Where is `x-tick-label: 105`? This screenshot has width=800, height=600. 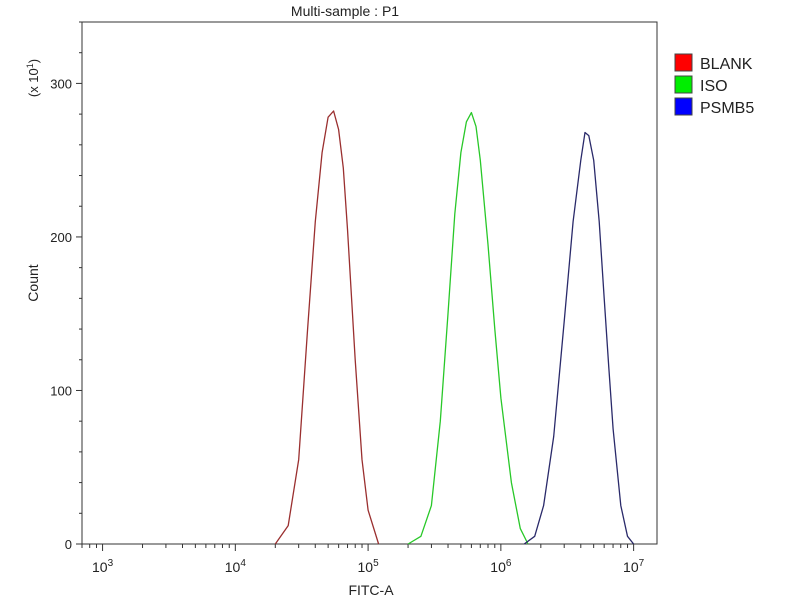
x-tick-label: 105 is located at coordinates (369, 566).